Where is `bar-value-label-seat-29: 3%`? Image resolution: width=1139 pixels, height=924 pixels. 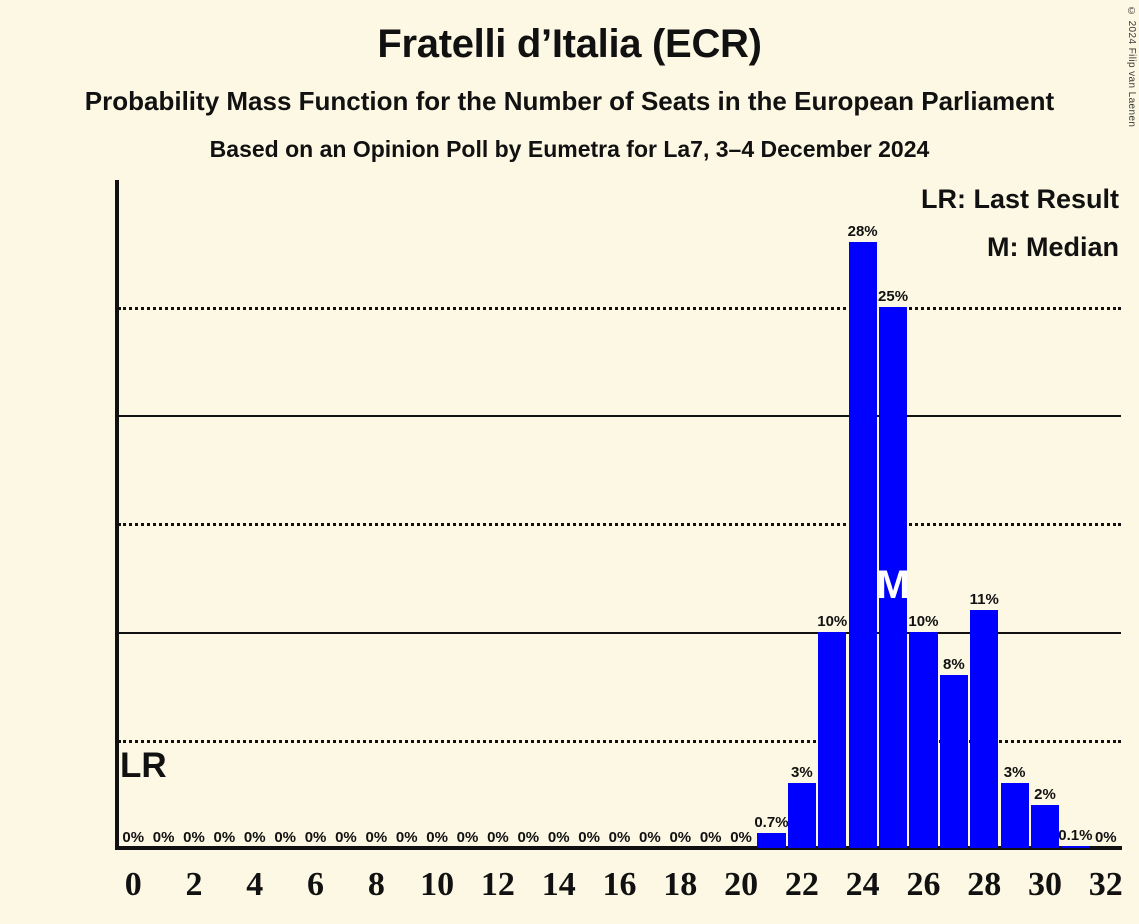 bar-value-label-seat-29: 3% is located at coordinates (1014, 773).